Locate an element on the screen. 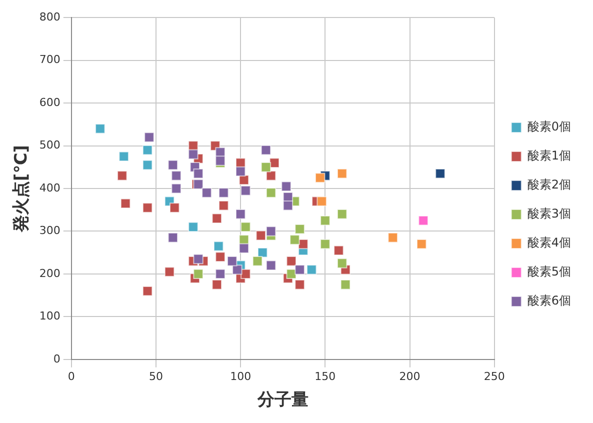  legend-label: 酸素3個 is located at coordinates (549, 213).